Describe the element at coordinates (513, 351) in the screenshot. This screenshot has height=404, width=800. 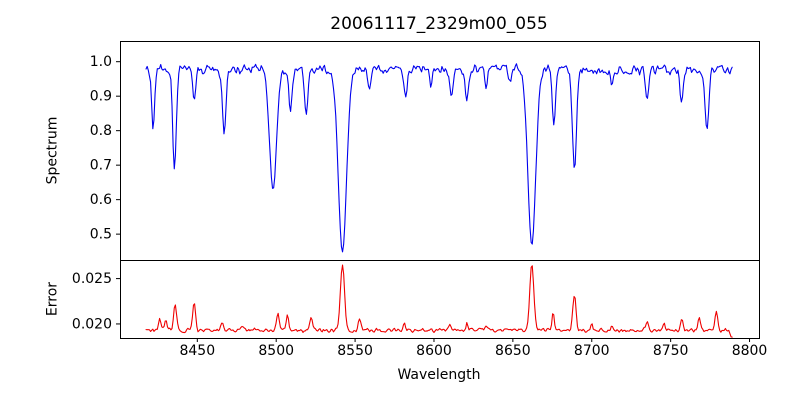
I see `x-tick-label: 8650` at that location.